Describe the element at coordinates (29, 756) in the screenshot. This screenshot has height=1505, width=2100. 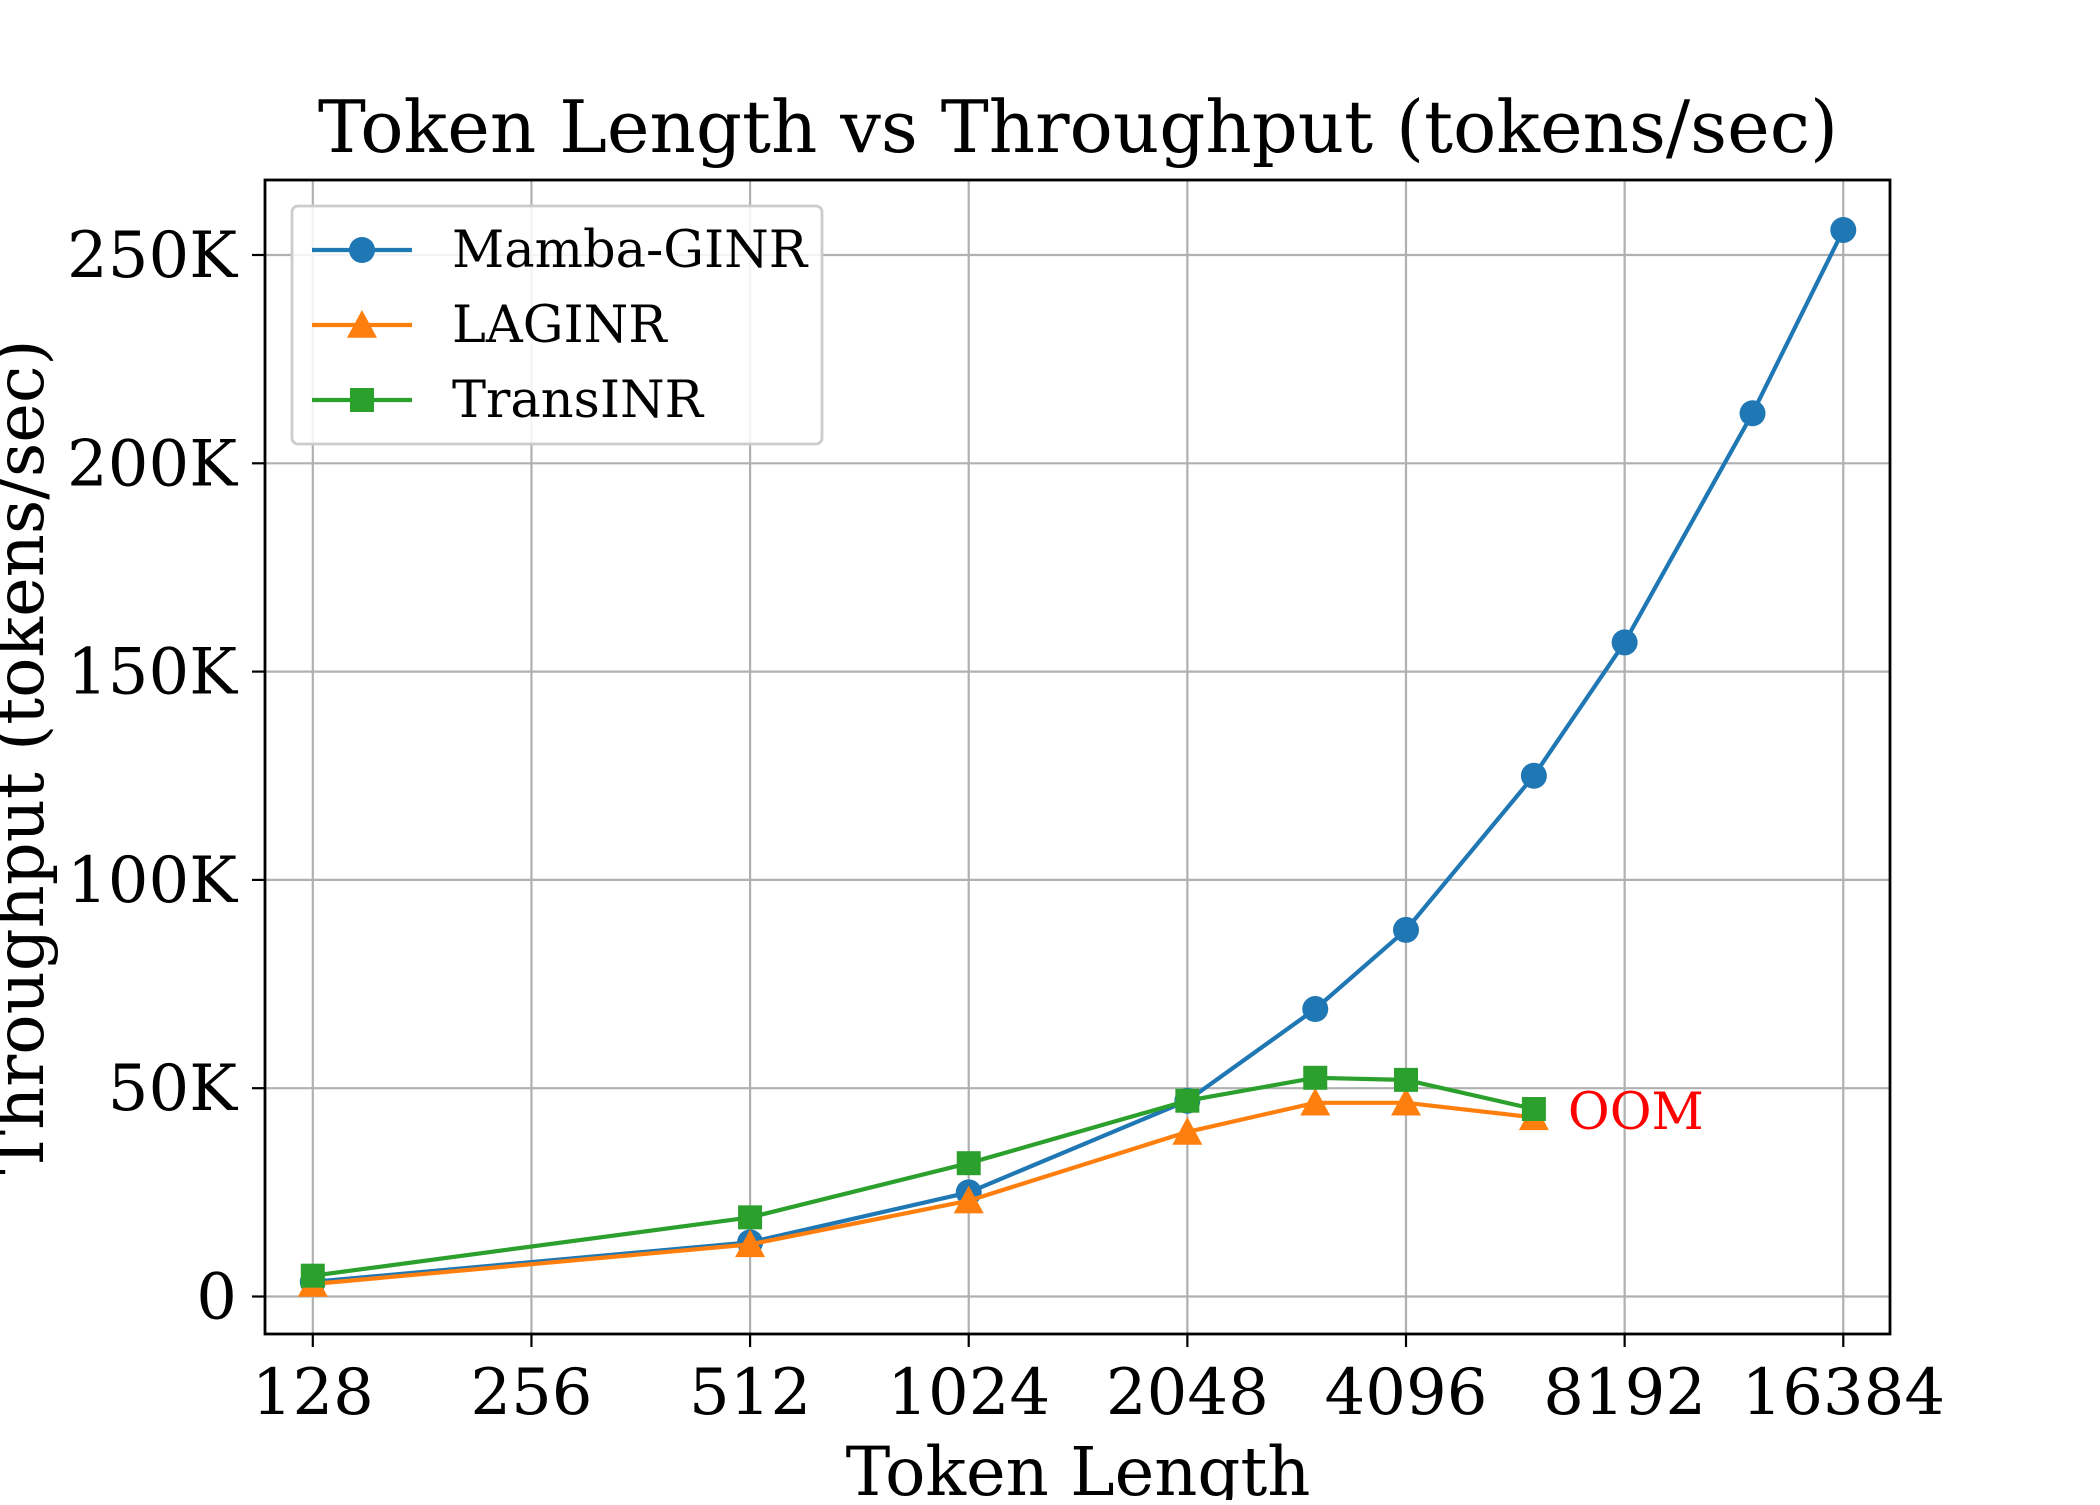
I see `y-axis-label: Throughput (tokens/sec)` at that location.